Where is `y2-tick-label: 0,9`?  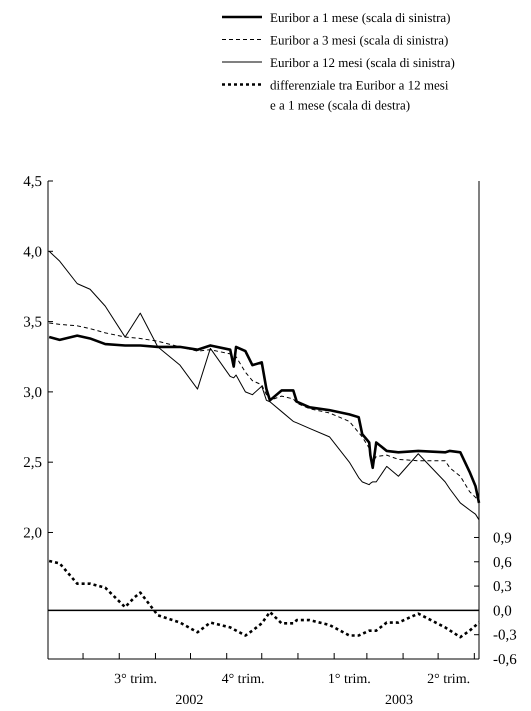
y2-tick-label: 0,9 is located at coordinates (502, 538).